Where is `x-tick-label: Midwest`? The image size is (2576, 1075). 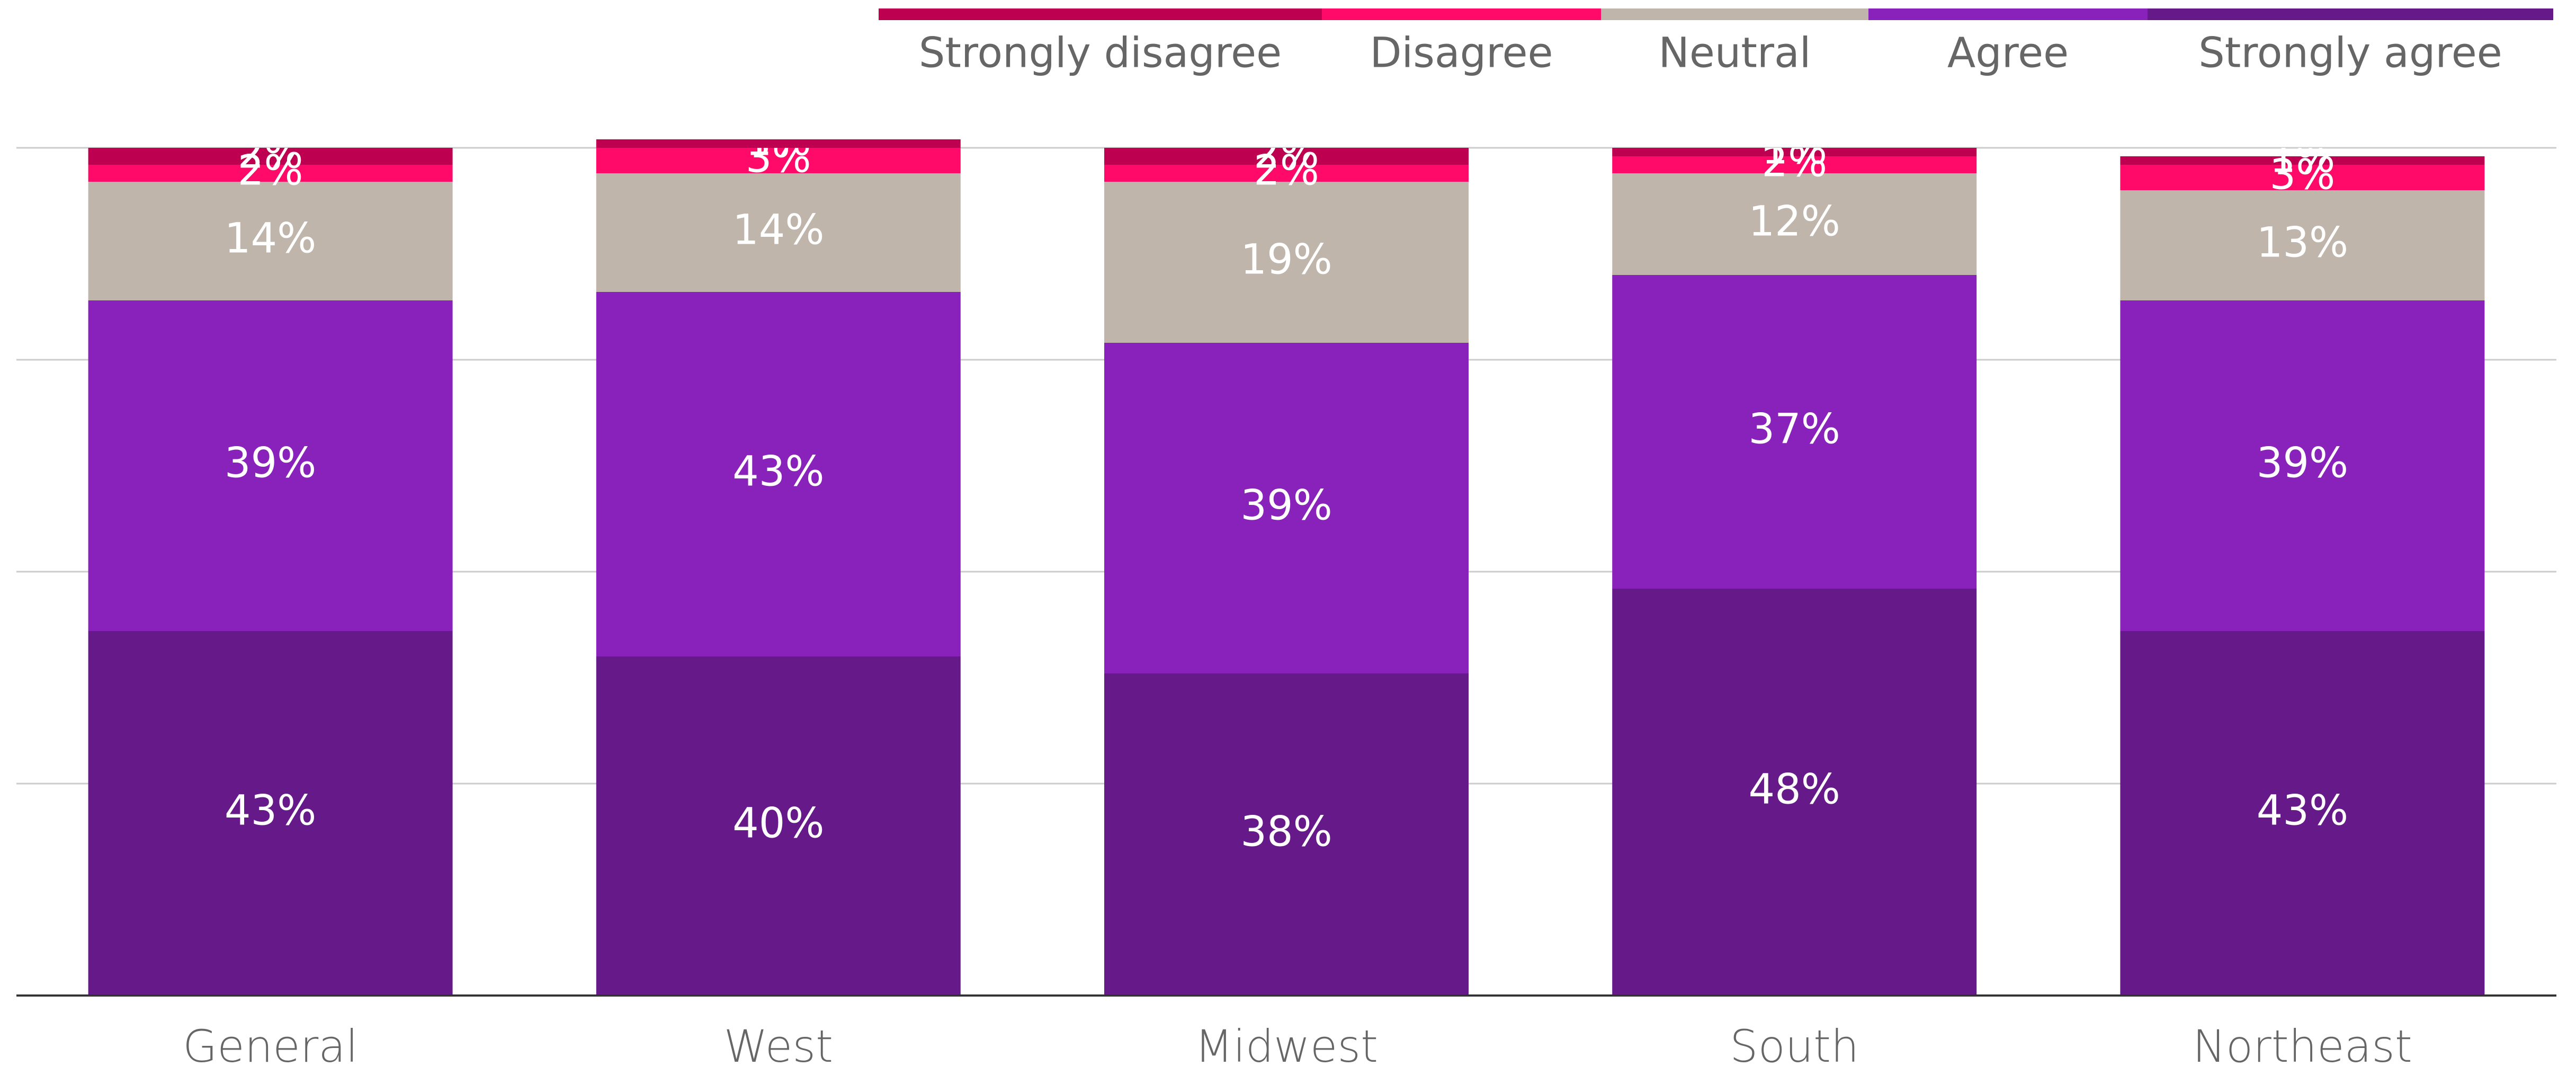
x-tick-label: Midwest is located at coordinates (1286, 1046).